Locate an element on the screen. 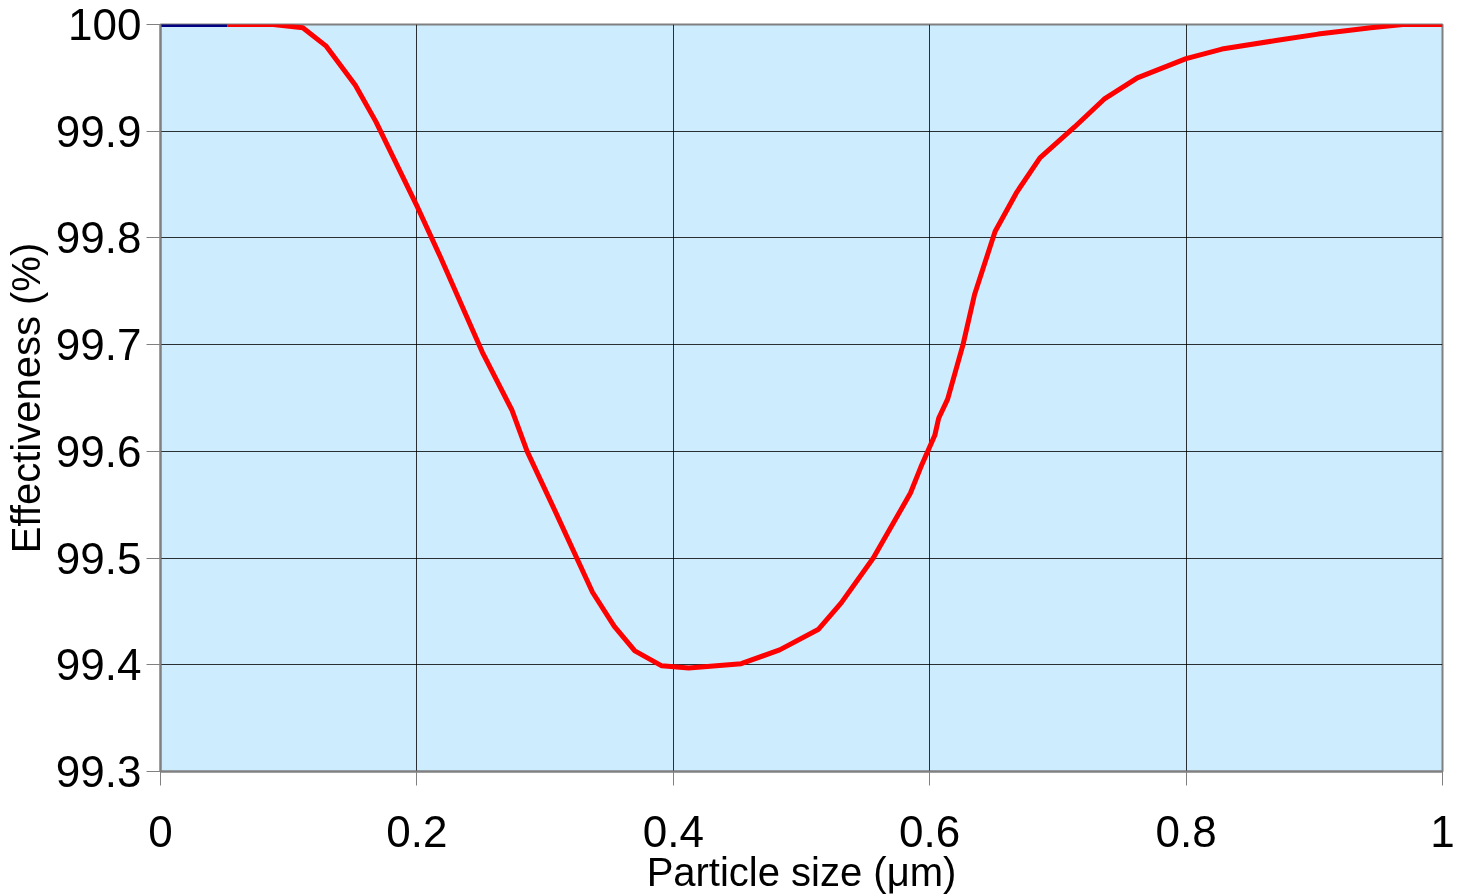 This screenshot has width=1466, height=896. x-tick-label: 1 is located at coordinates (1442, 831).